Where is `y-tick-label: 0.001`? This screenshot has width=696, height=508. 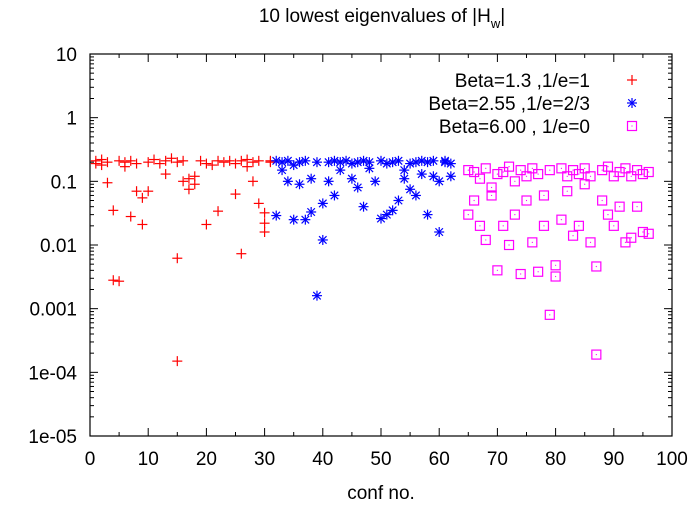 y-tick-label: 0.001 is located at coordinates (53, 310).